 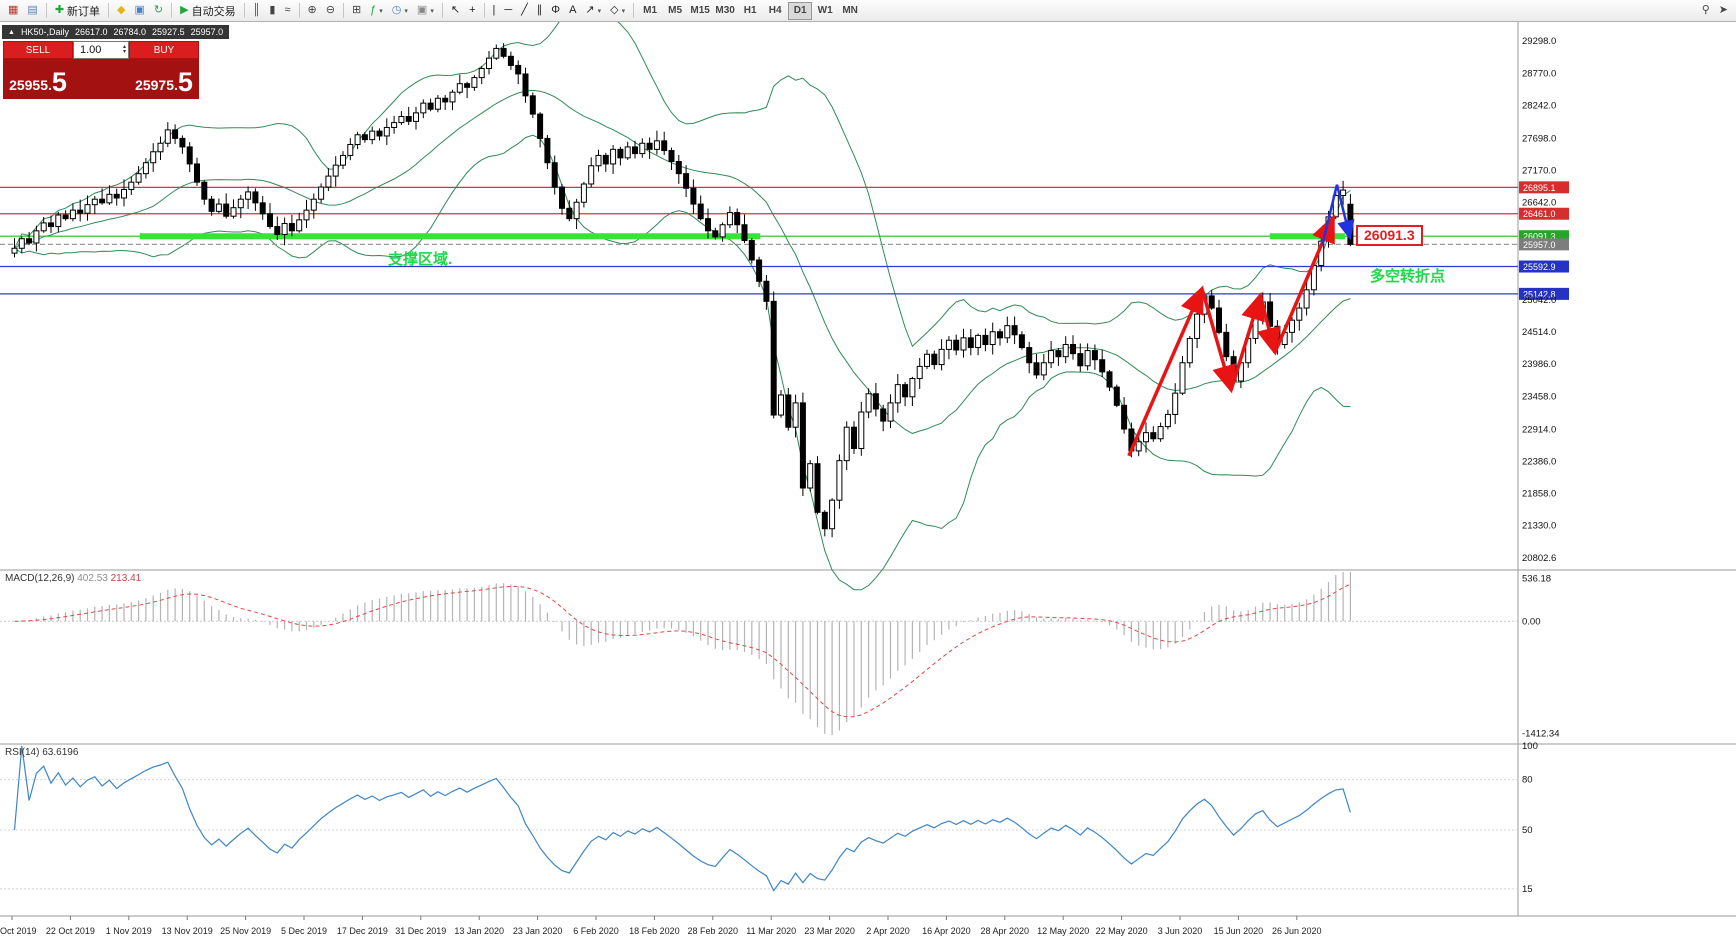 What do you see at coordinates (1706, 11) in the screenshot?
I see `search-button: ⚲` at bounding box center [1706, 11].